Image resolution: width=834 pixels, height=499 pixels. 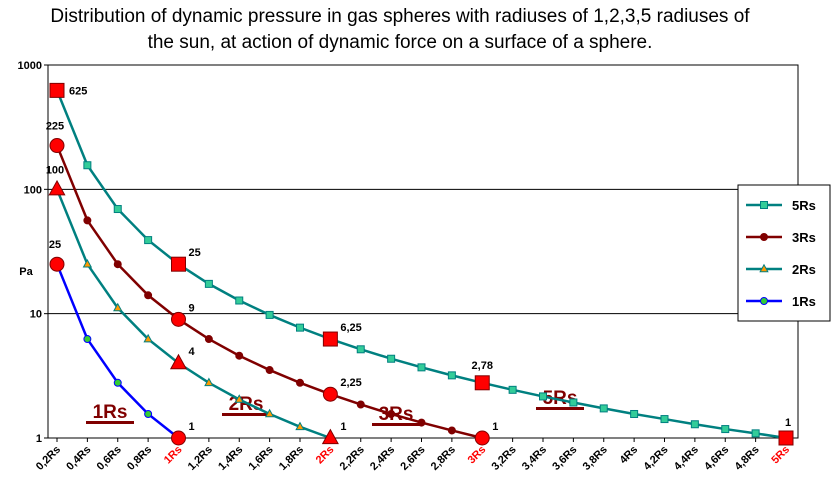 I want to click on x-tick-label: 0,6Rs, so click(x=109, y=458).